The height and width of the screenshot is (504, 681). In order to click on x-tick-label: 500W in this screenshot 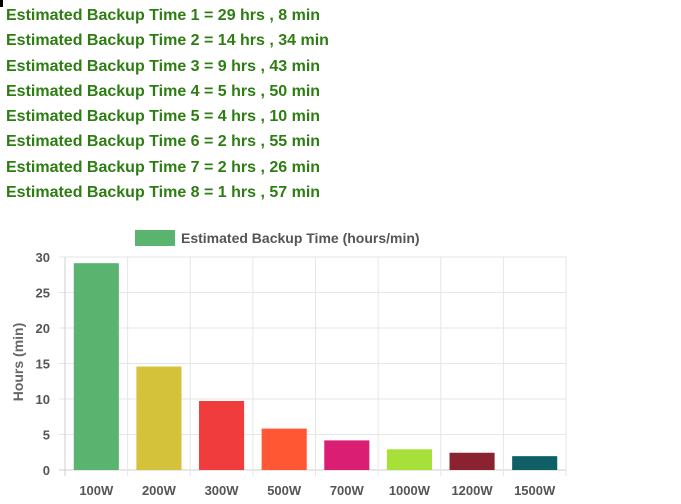, I will do `click(284, 490)`.